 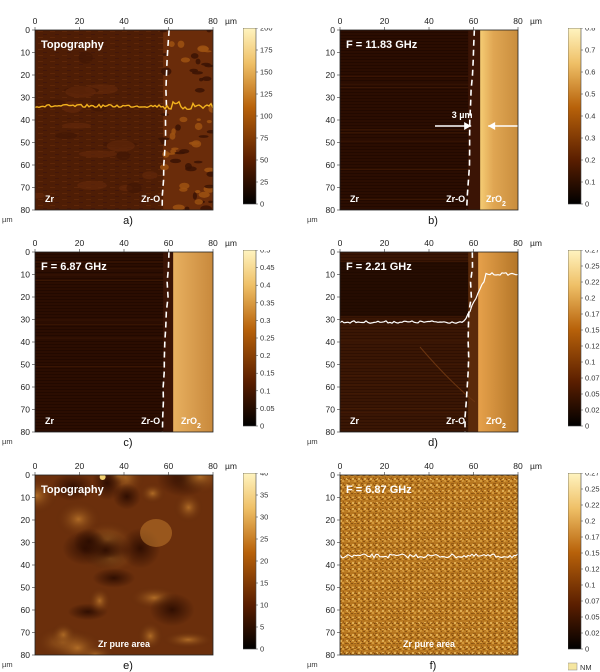 I want to click on y-tick-label: 10, so click(x=331, y=498).